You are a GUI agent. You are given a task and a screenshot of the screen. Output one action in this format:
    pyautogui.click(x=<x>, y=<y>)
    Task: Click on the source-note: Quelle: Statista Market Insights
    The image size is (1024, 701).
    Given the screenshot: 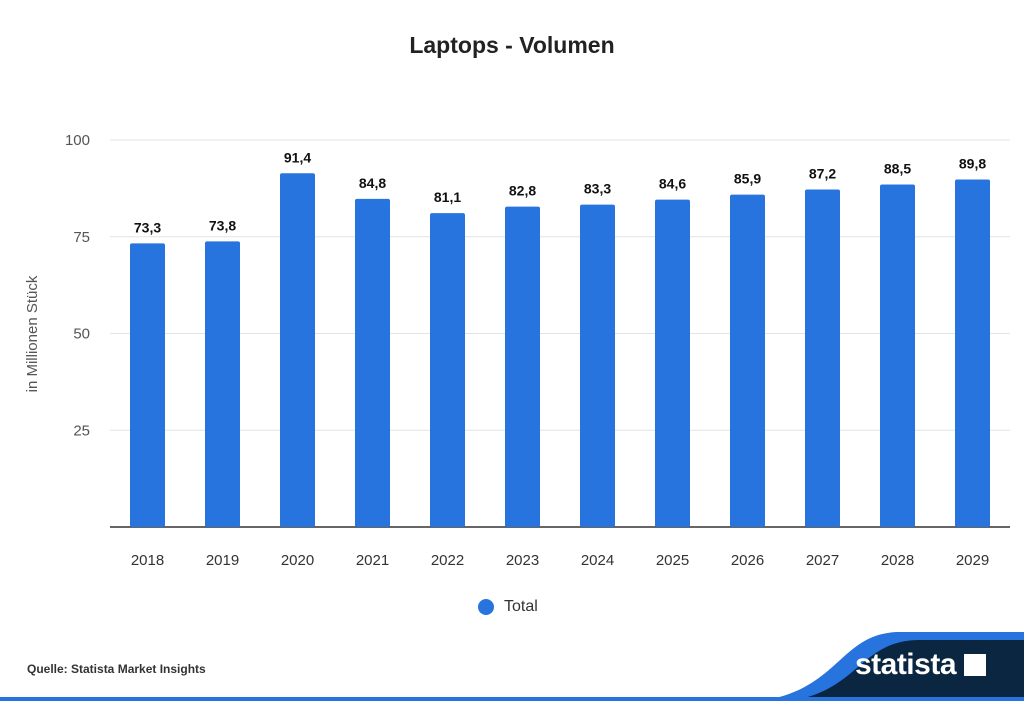 What is the action you would take?
    pyautogui.click(x=116, y=669)
    